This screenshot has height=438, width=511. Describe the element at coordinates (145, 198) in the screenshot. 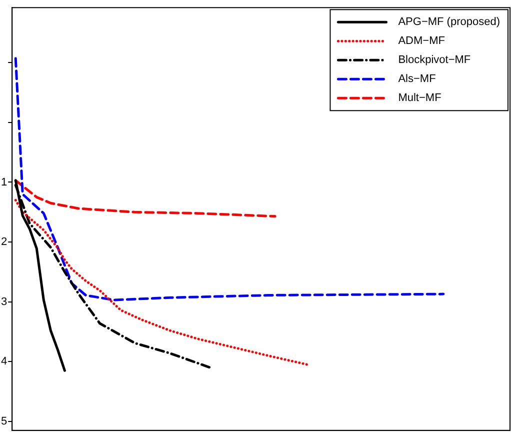

I see `line-series` at that location.